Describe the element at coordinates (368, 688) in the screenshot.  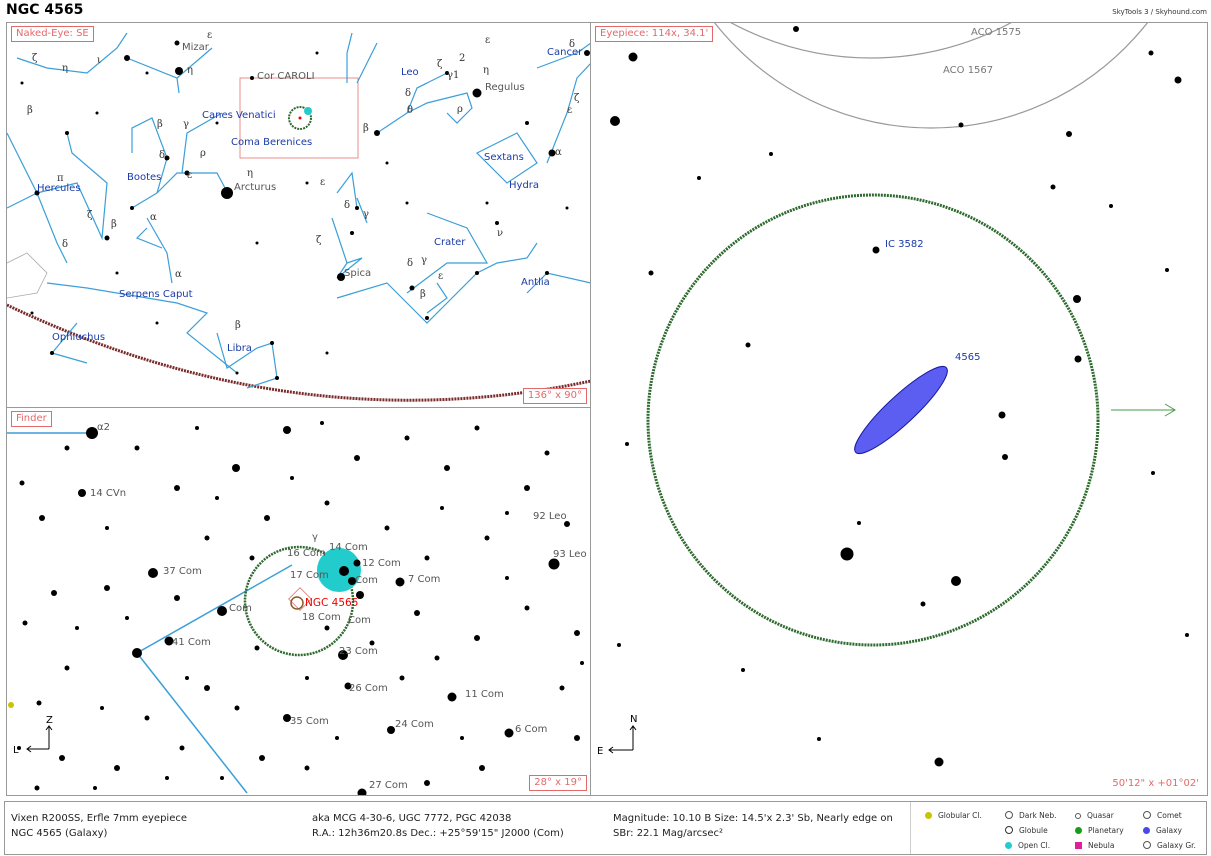
I see `svg-text: 26 Com` at that location.